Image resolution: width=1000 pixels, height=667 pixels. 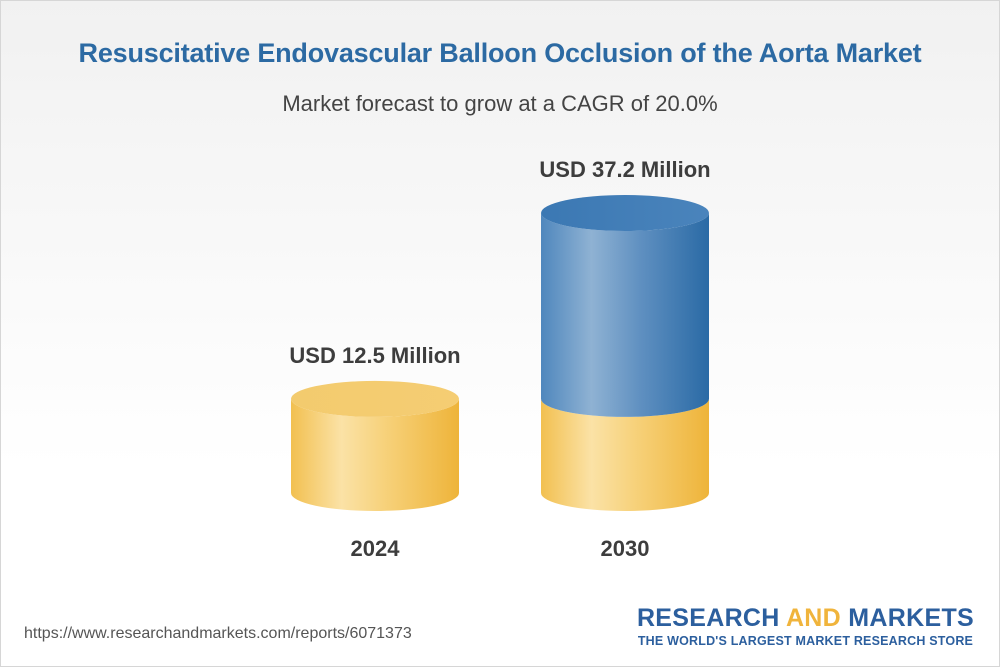 What do you see at coordinates (805, 618) in the screenshot?
I see `brand-name: RESEARCH AND MARKETS` at bounding box center [805, 618].